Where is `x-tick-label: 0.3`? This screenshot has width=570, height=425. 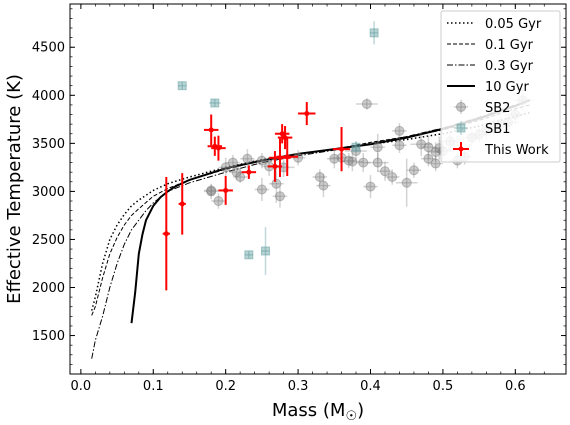
x-tick-label: 0.3 is located at coordinates (298, 386).